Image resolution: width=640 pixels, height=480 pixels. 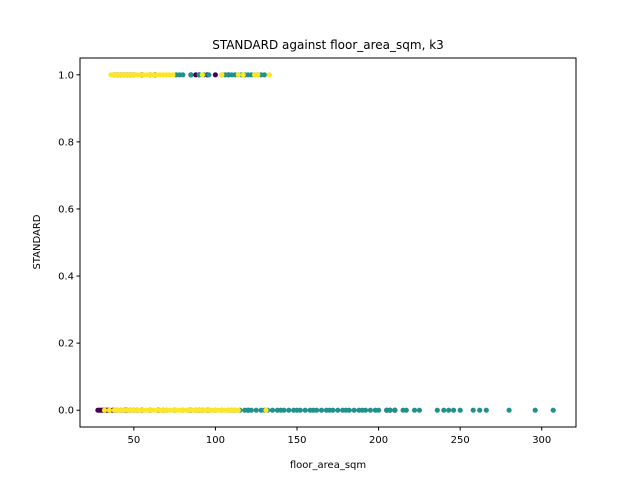 I want to click on x-tick-label: 300, so click(x=541, y=440).